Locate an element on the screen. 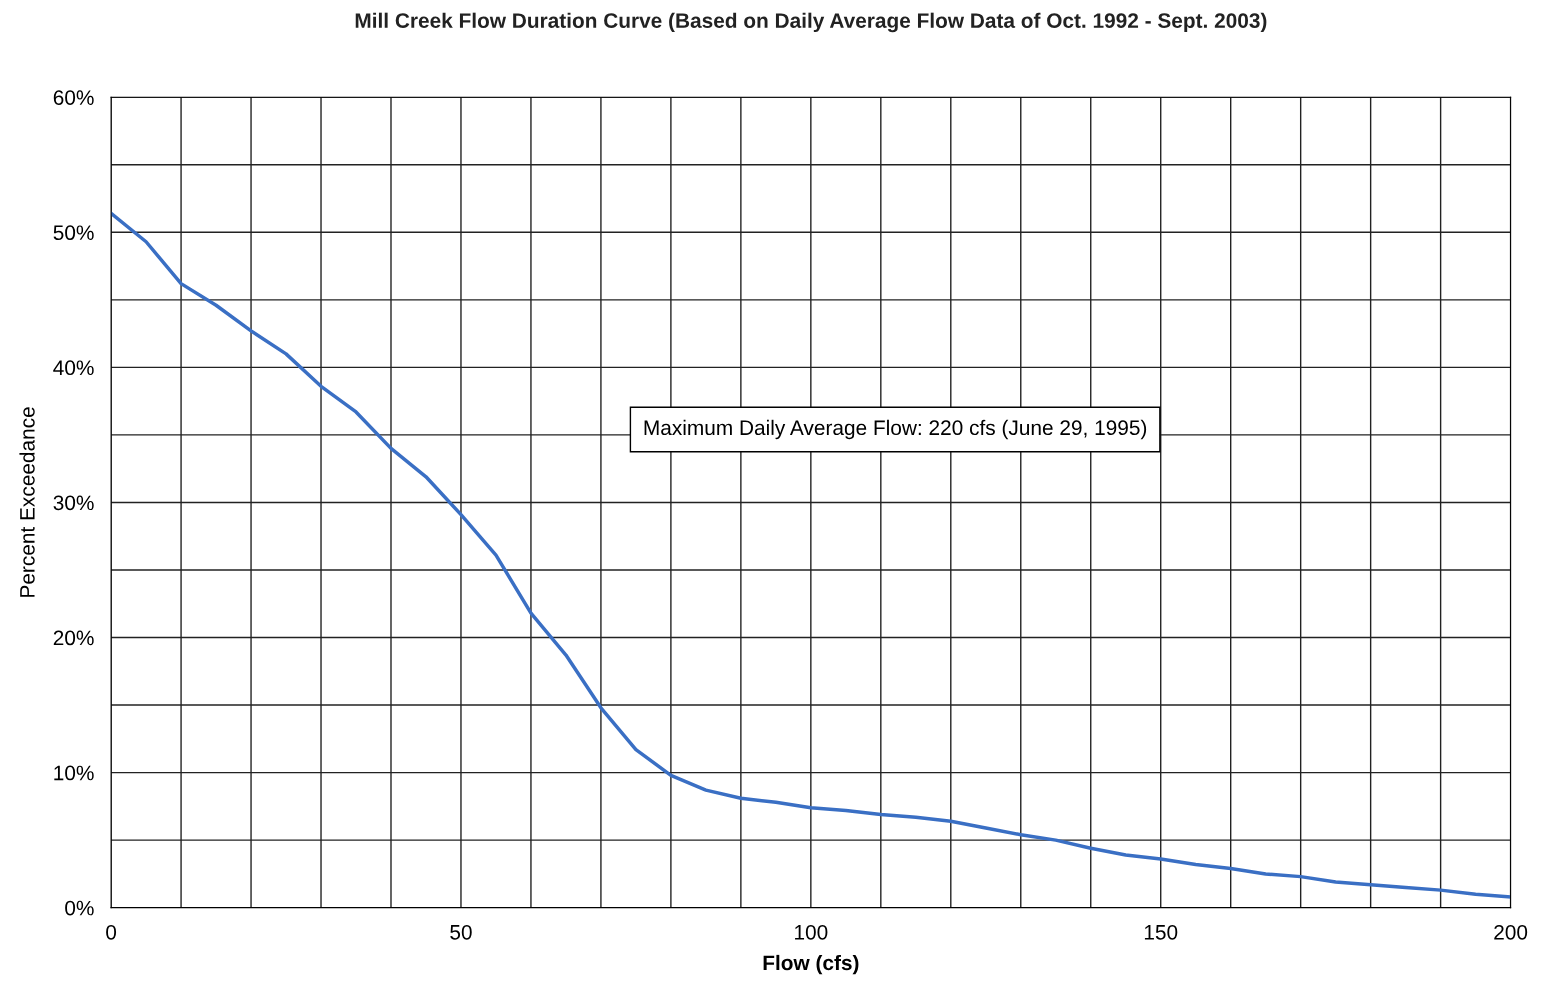 This screenshot has width=1543, height=992. chart-title: Mill Creek Flow Duration Curve (Based on Daily Average Flow Data of Oct. 1992 - Sept. 2003) is located at coordinates (811, 22).